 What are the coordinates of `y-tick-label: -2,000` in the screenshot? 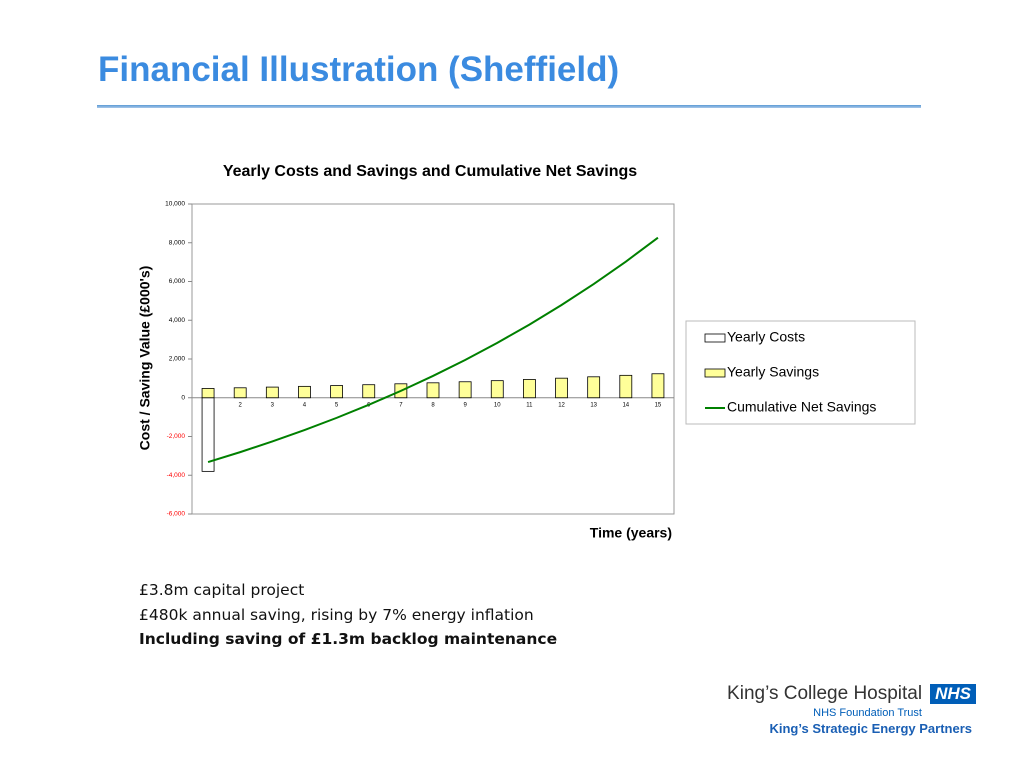 It's located at (176, 436).